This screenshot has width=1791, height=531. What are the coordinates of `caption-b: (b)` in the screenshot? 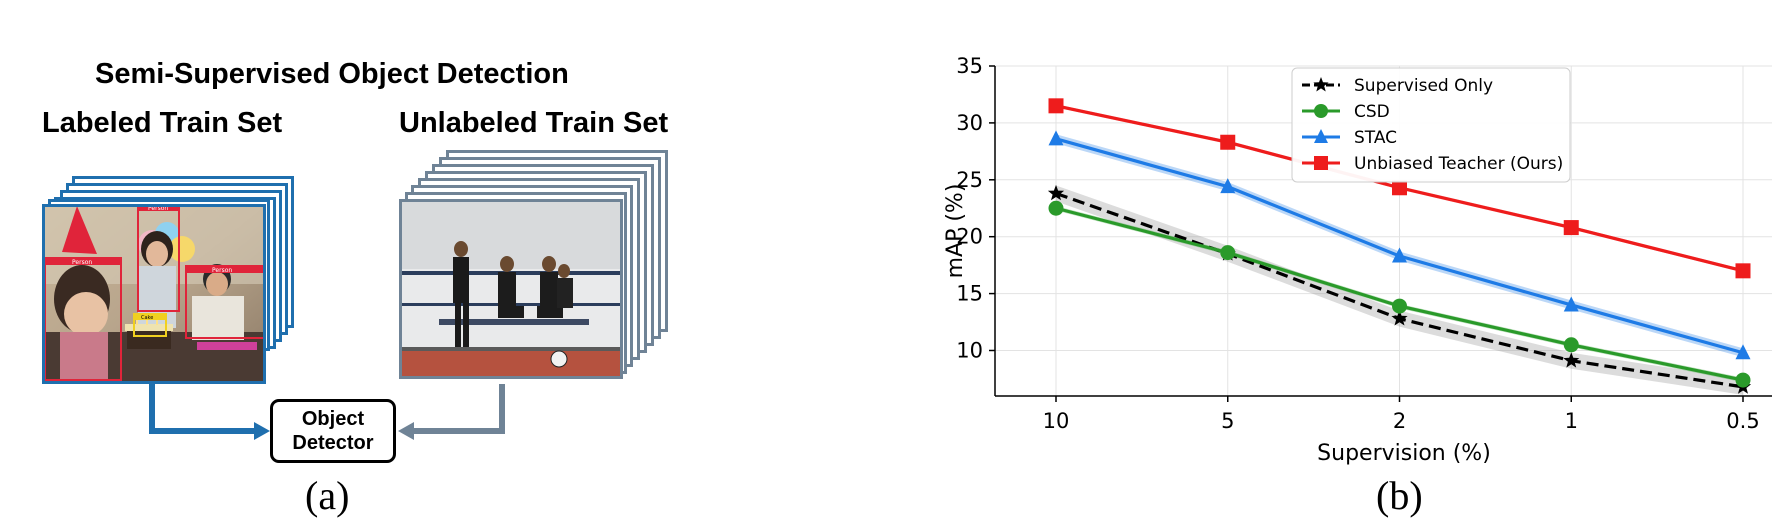 It's located at (1399, 495).